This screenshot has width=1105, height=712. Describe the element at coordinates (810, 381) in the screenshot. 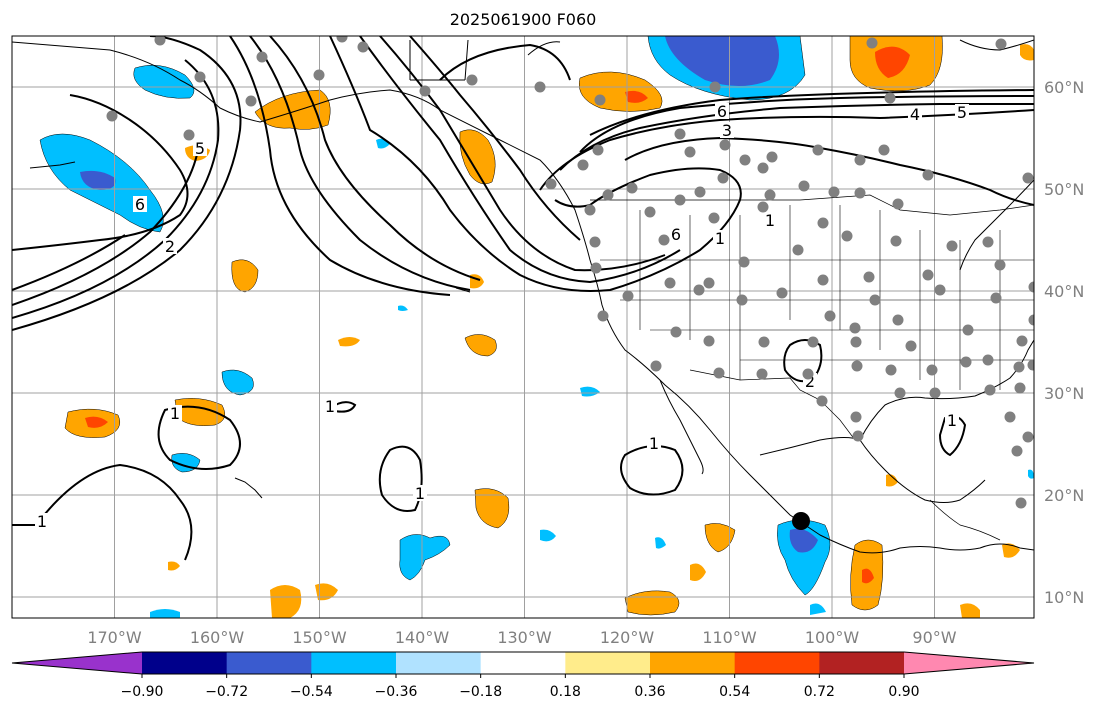

I see `contour-label: 2` at that location.